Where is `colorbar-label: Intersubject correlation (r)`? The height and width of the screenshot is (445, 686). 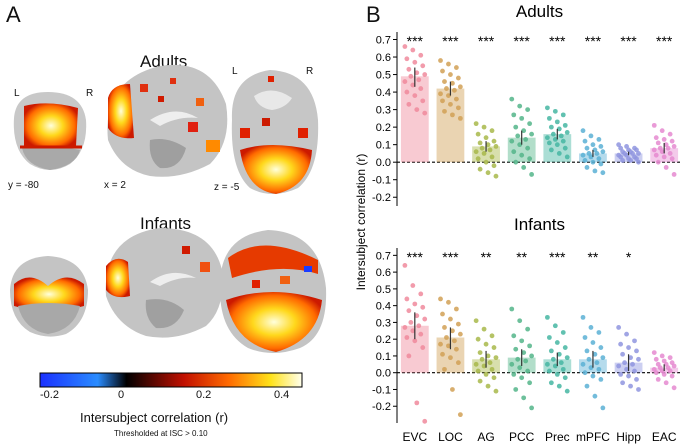 colorbar-label: Intersubject correlation (r) is located at coordinates (154, 417).